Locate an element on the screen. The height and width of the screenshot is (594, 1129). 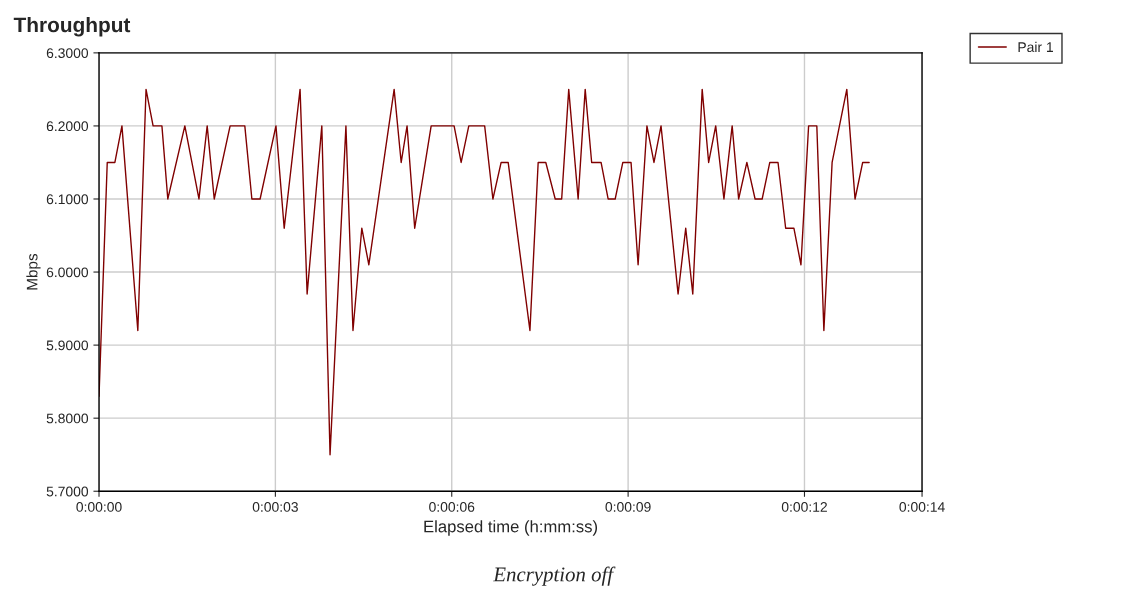
legend-label: Pair 1 is located at coordinates (1035, 47).